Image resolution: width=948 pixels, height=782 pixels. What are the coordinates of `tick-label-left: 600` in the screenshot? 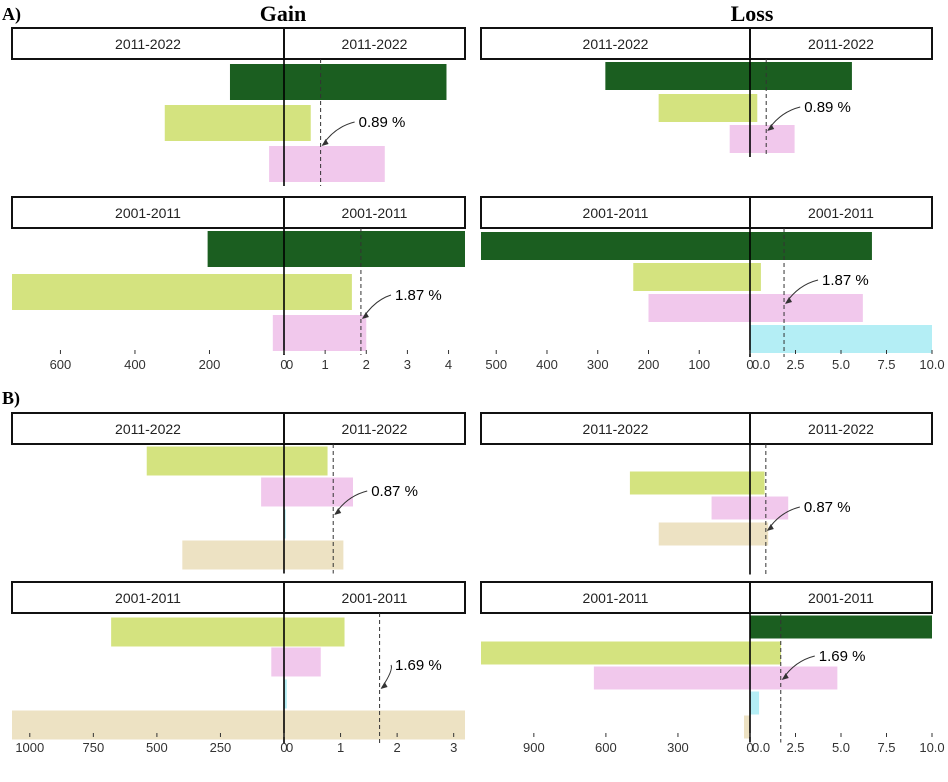 It's located at (61, 364).